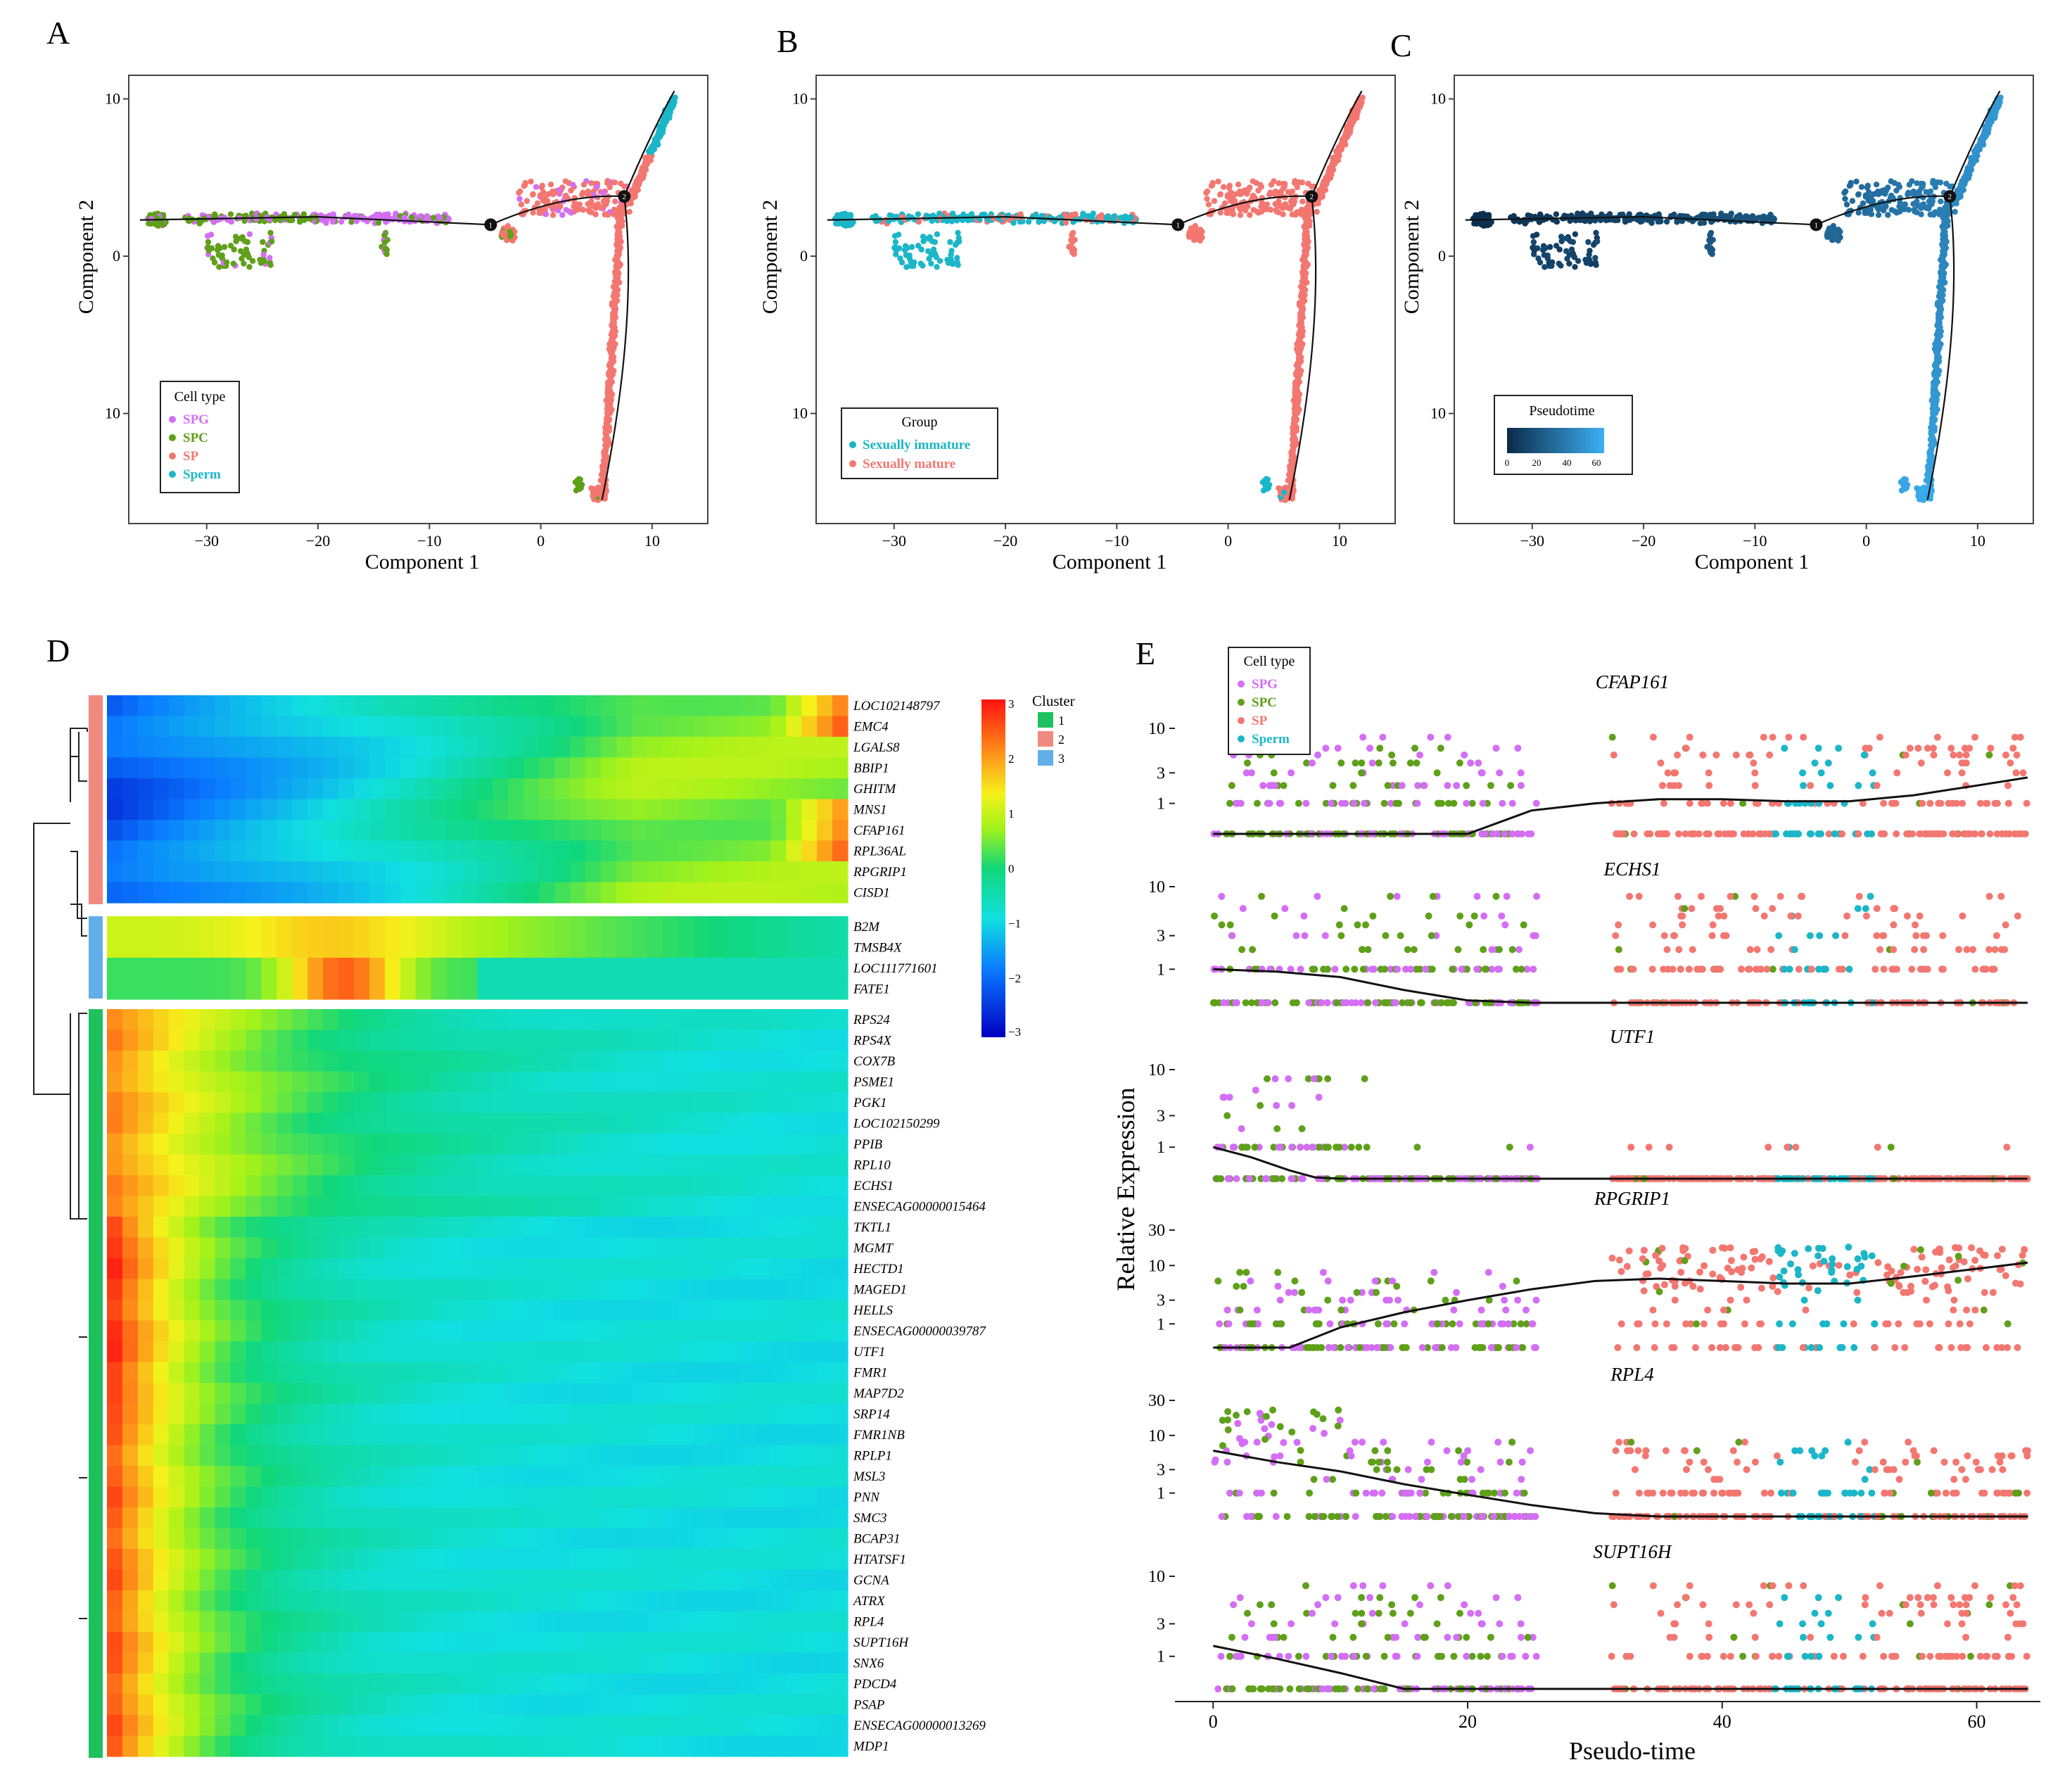  Describe the element at coordinates (916, 445) in the screenshot. I see `legend-label-immature-b: Sexually immature` at that location.